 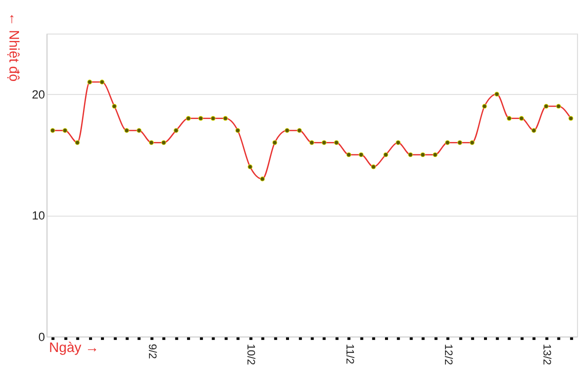 I want to click on x-tick-label: 11/2, so click(x=349, y=354).